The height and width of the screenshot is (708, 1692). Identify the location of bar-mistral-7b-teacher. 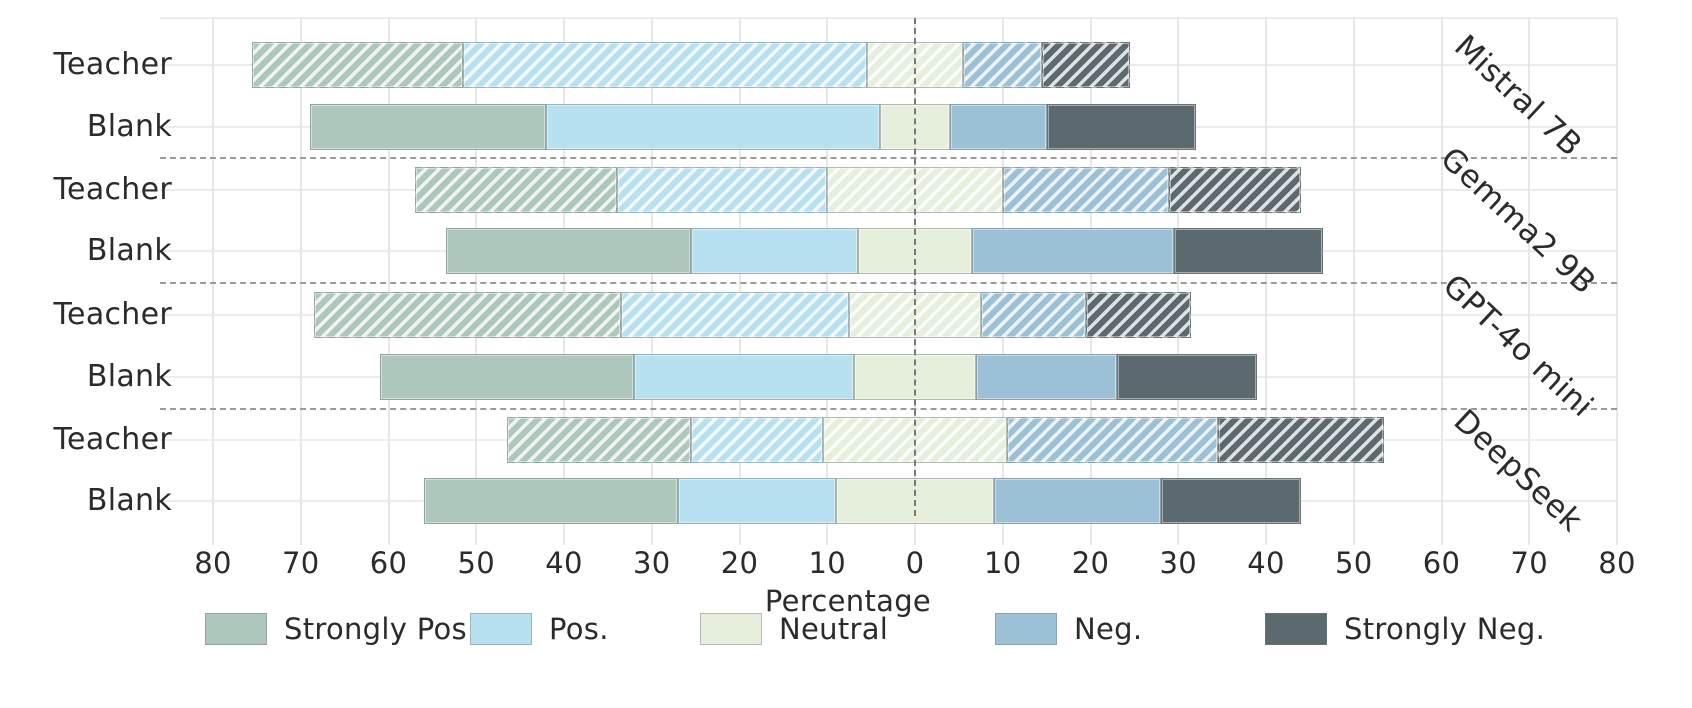
(691, 65).